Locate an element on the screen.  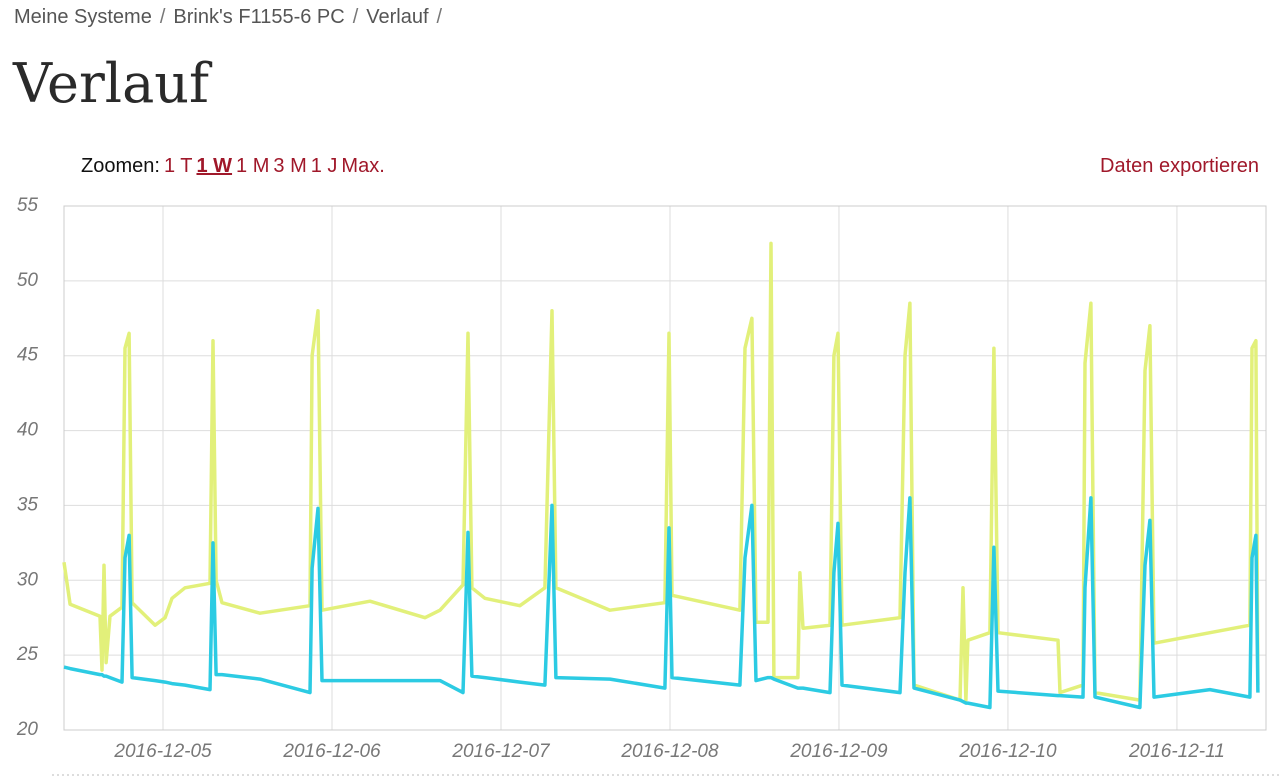
zoom-option: 1 W is located at coordinates (214, 166).